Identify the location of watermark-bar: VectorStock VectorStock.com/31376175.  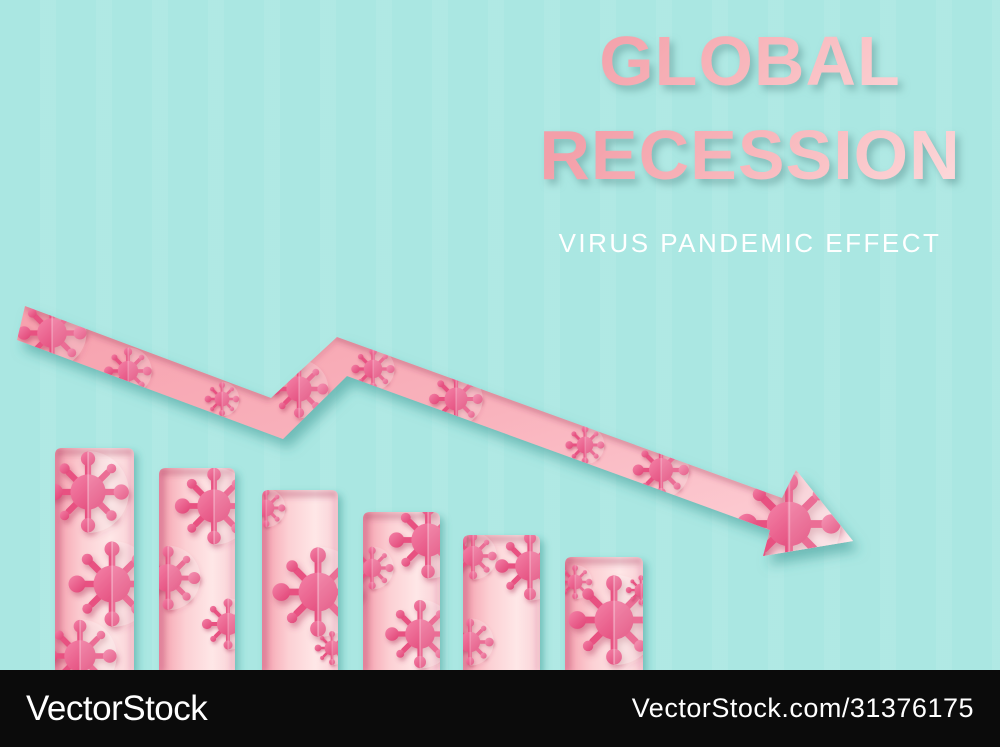
(500, 708).